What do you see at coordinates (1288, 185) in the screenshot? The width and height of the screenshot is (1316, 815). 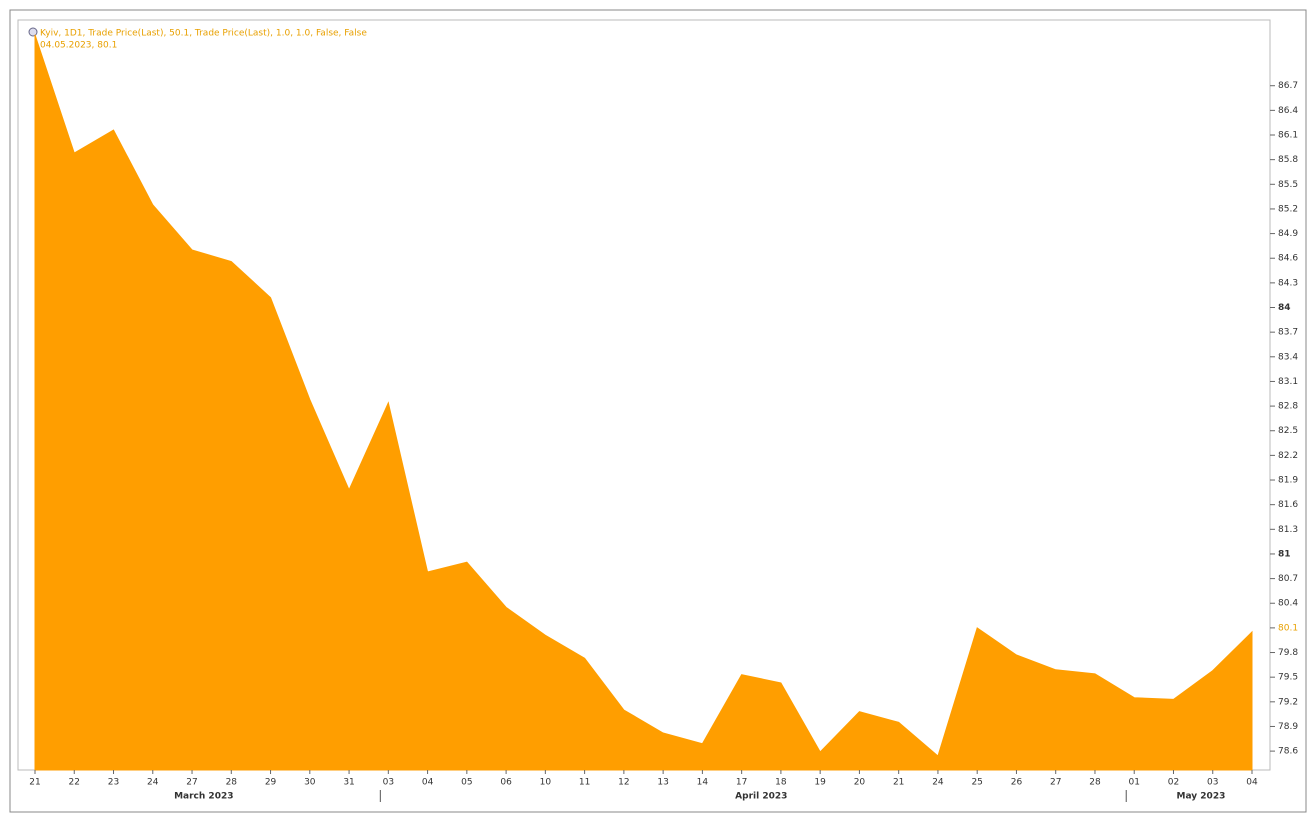 I see `y-tick-label: 85.5` at bounding box center [1288, 185].